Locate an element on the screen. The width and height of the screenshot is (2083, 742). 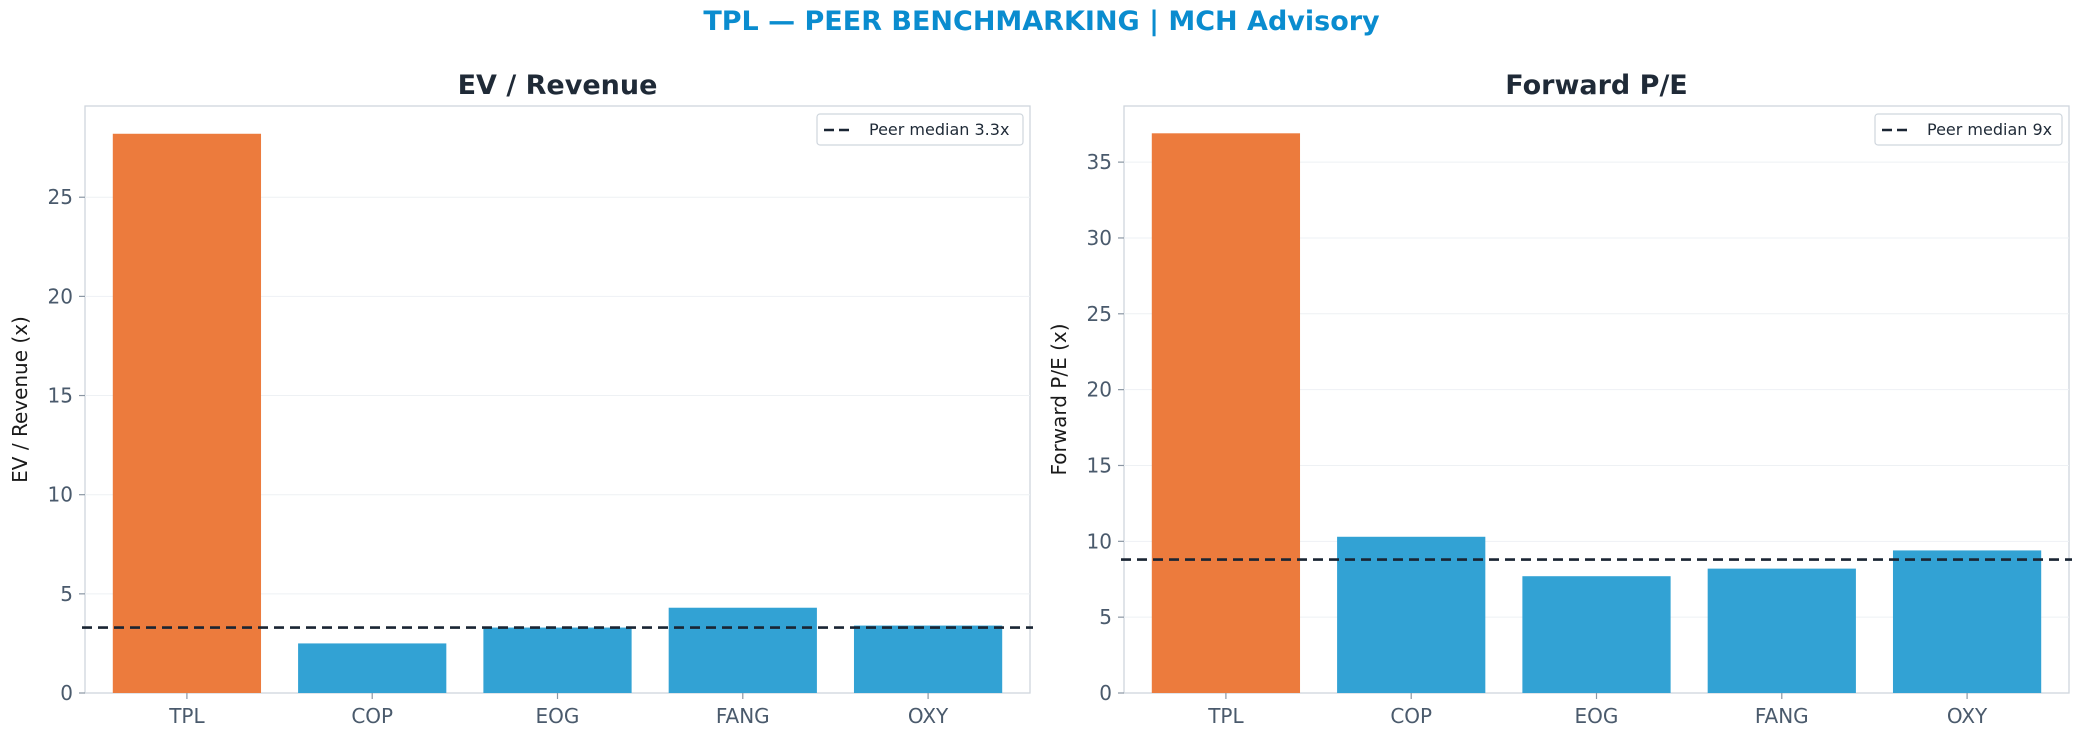
ev-revenue-xtick-label-oxy: OXY is located at coordinates (928, 716).